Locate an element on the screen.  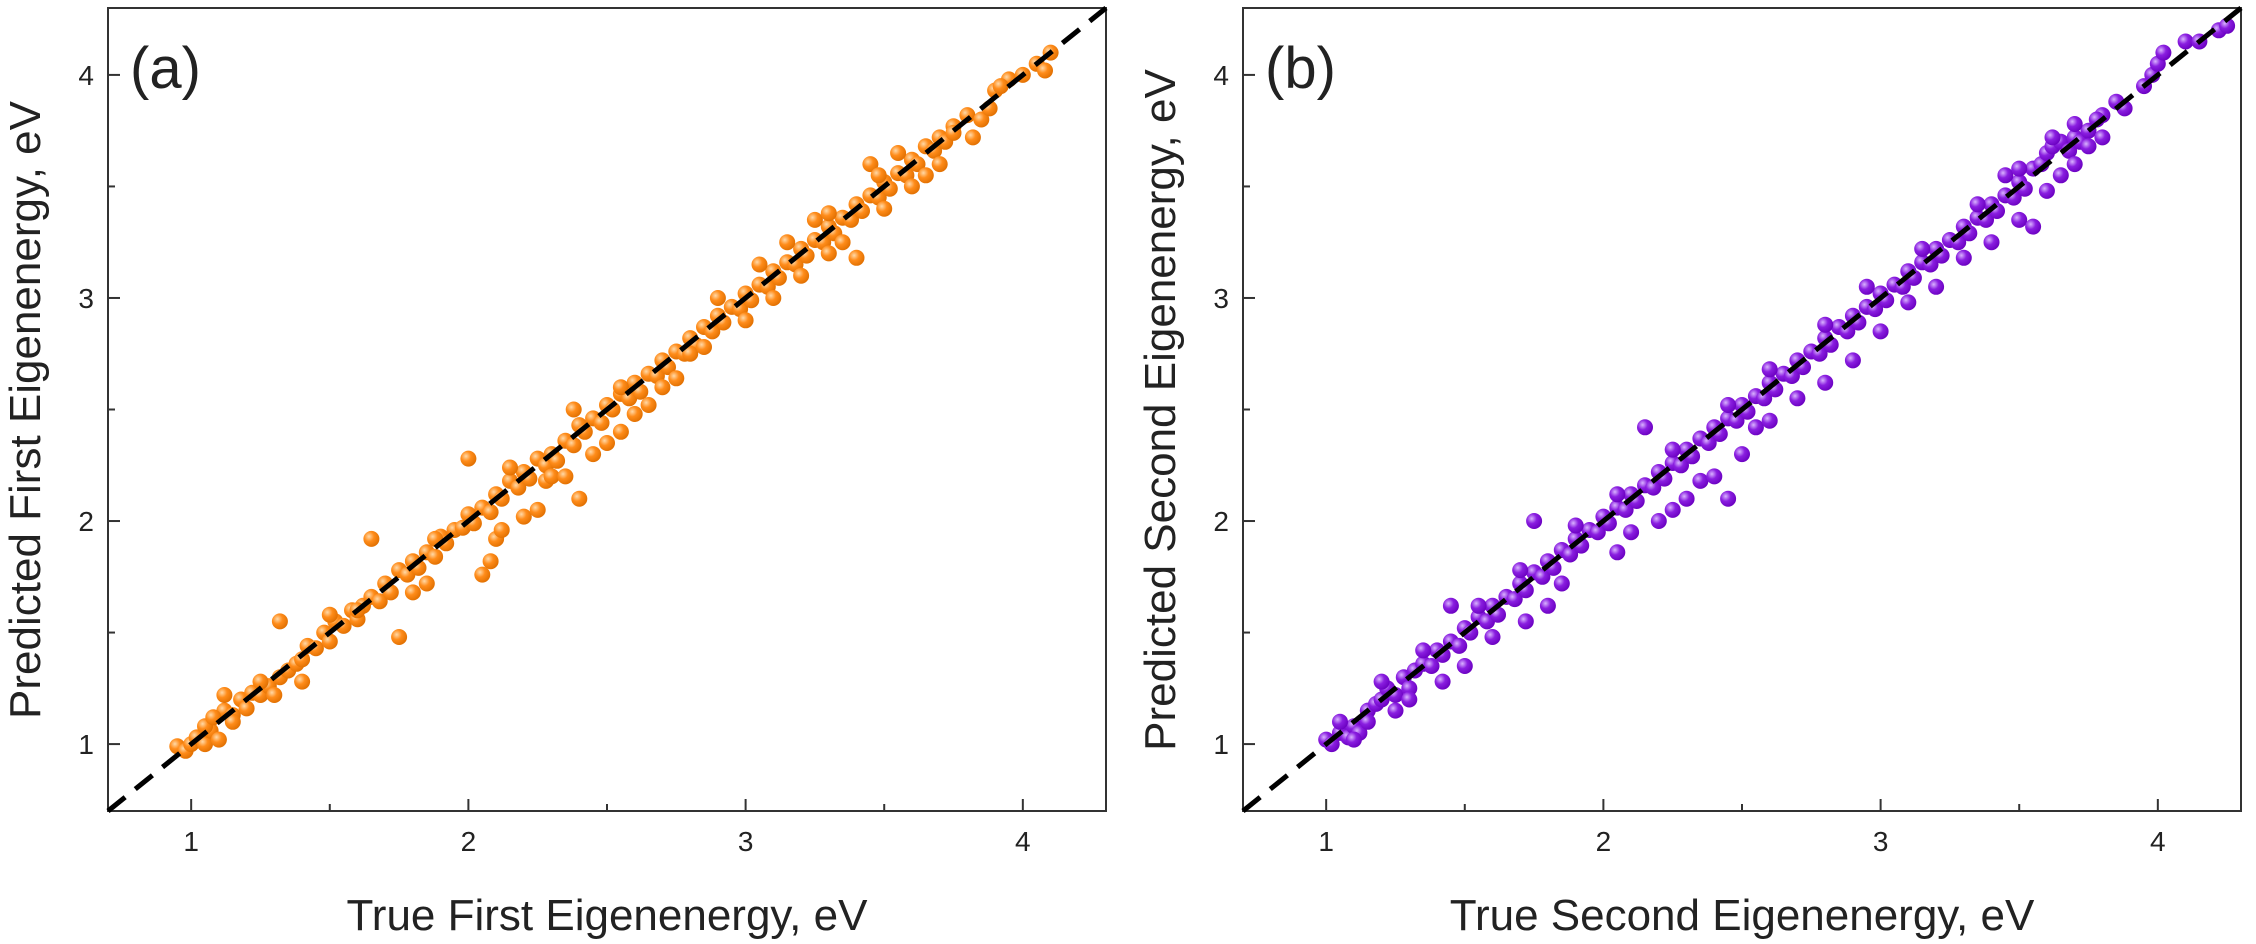
y-tick-label: 2 is located at coordinates (1221, 521).